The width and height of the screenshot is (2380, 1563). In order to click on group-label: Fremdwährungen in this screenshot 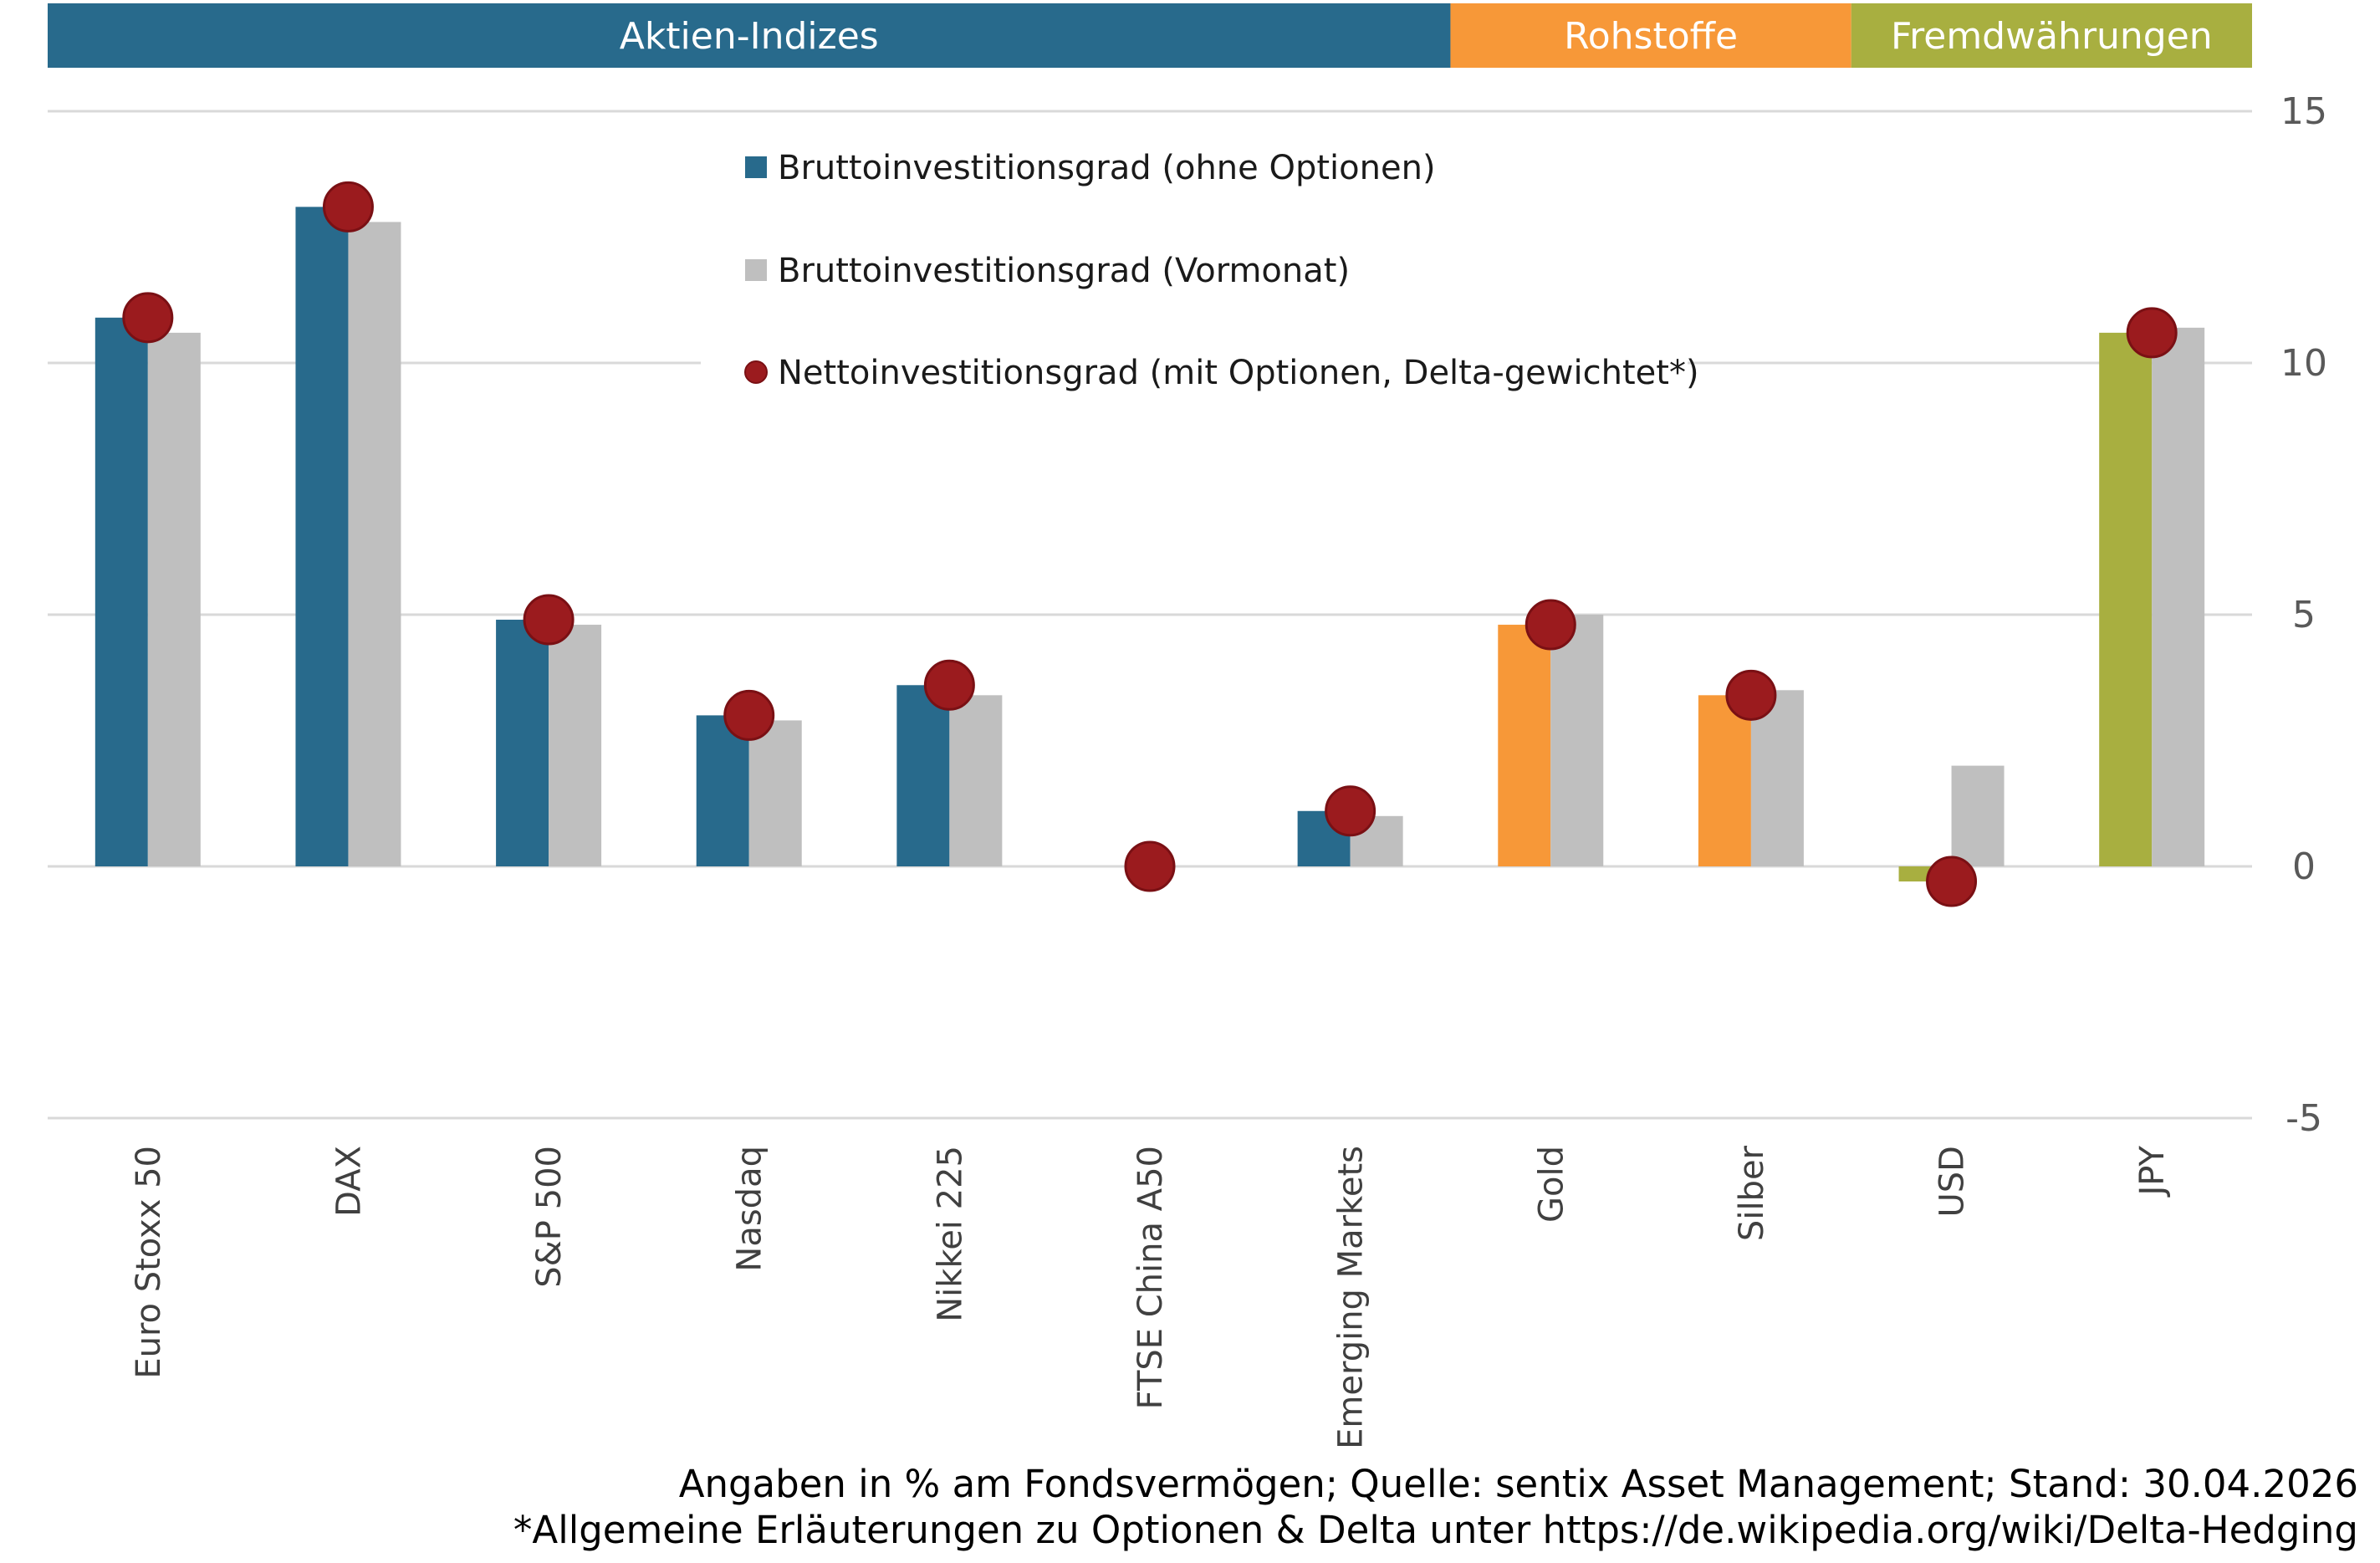, I will do `click(2052, 37)`.